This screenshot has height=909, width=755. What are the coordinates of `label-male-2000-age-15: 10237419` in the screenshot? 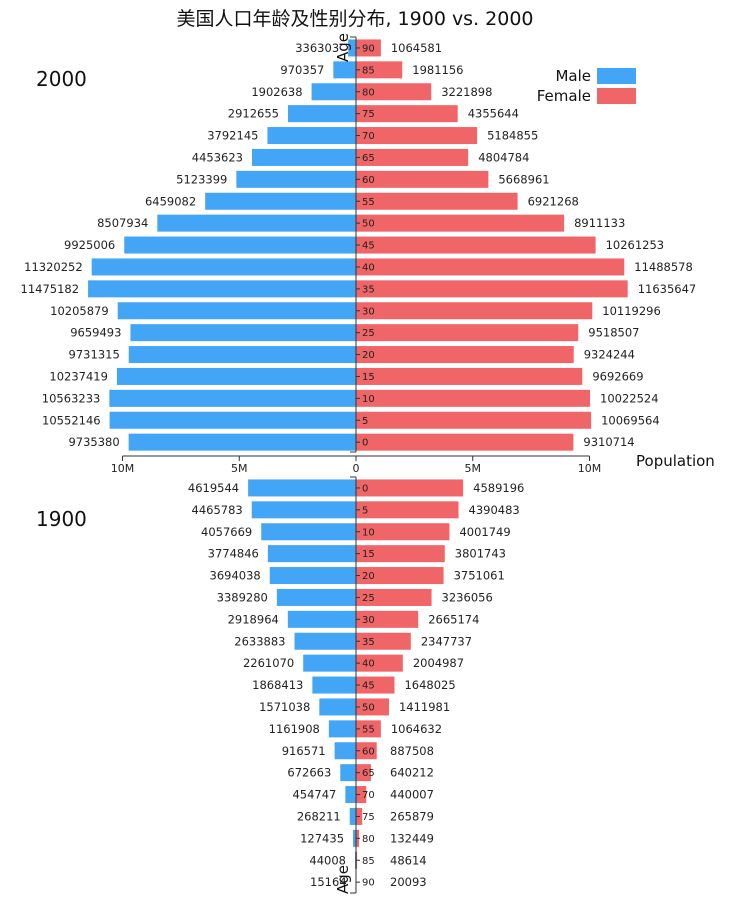 It's located at (78, 376).